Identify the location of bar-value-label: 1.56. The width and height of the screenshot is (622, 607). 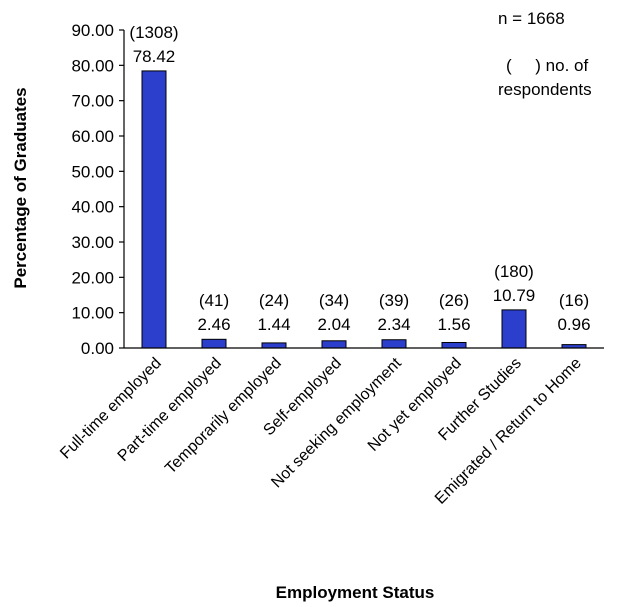
(453, 324).